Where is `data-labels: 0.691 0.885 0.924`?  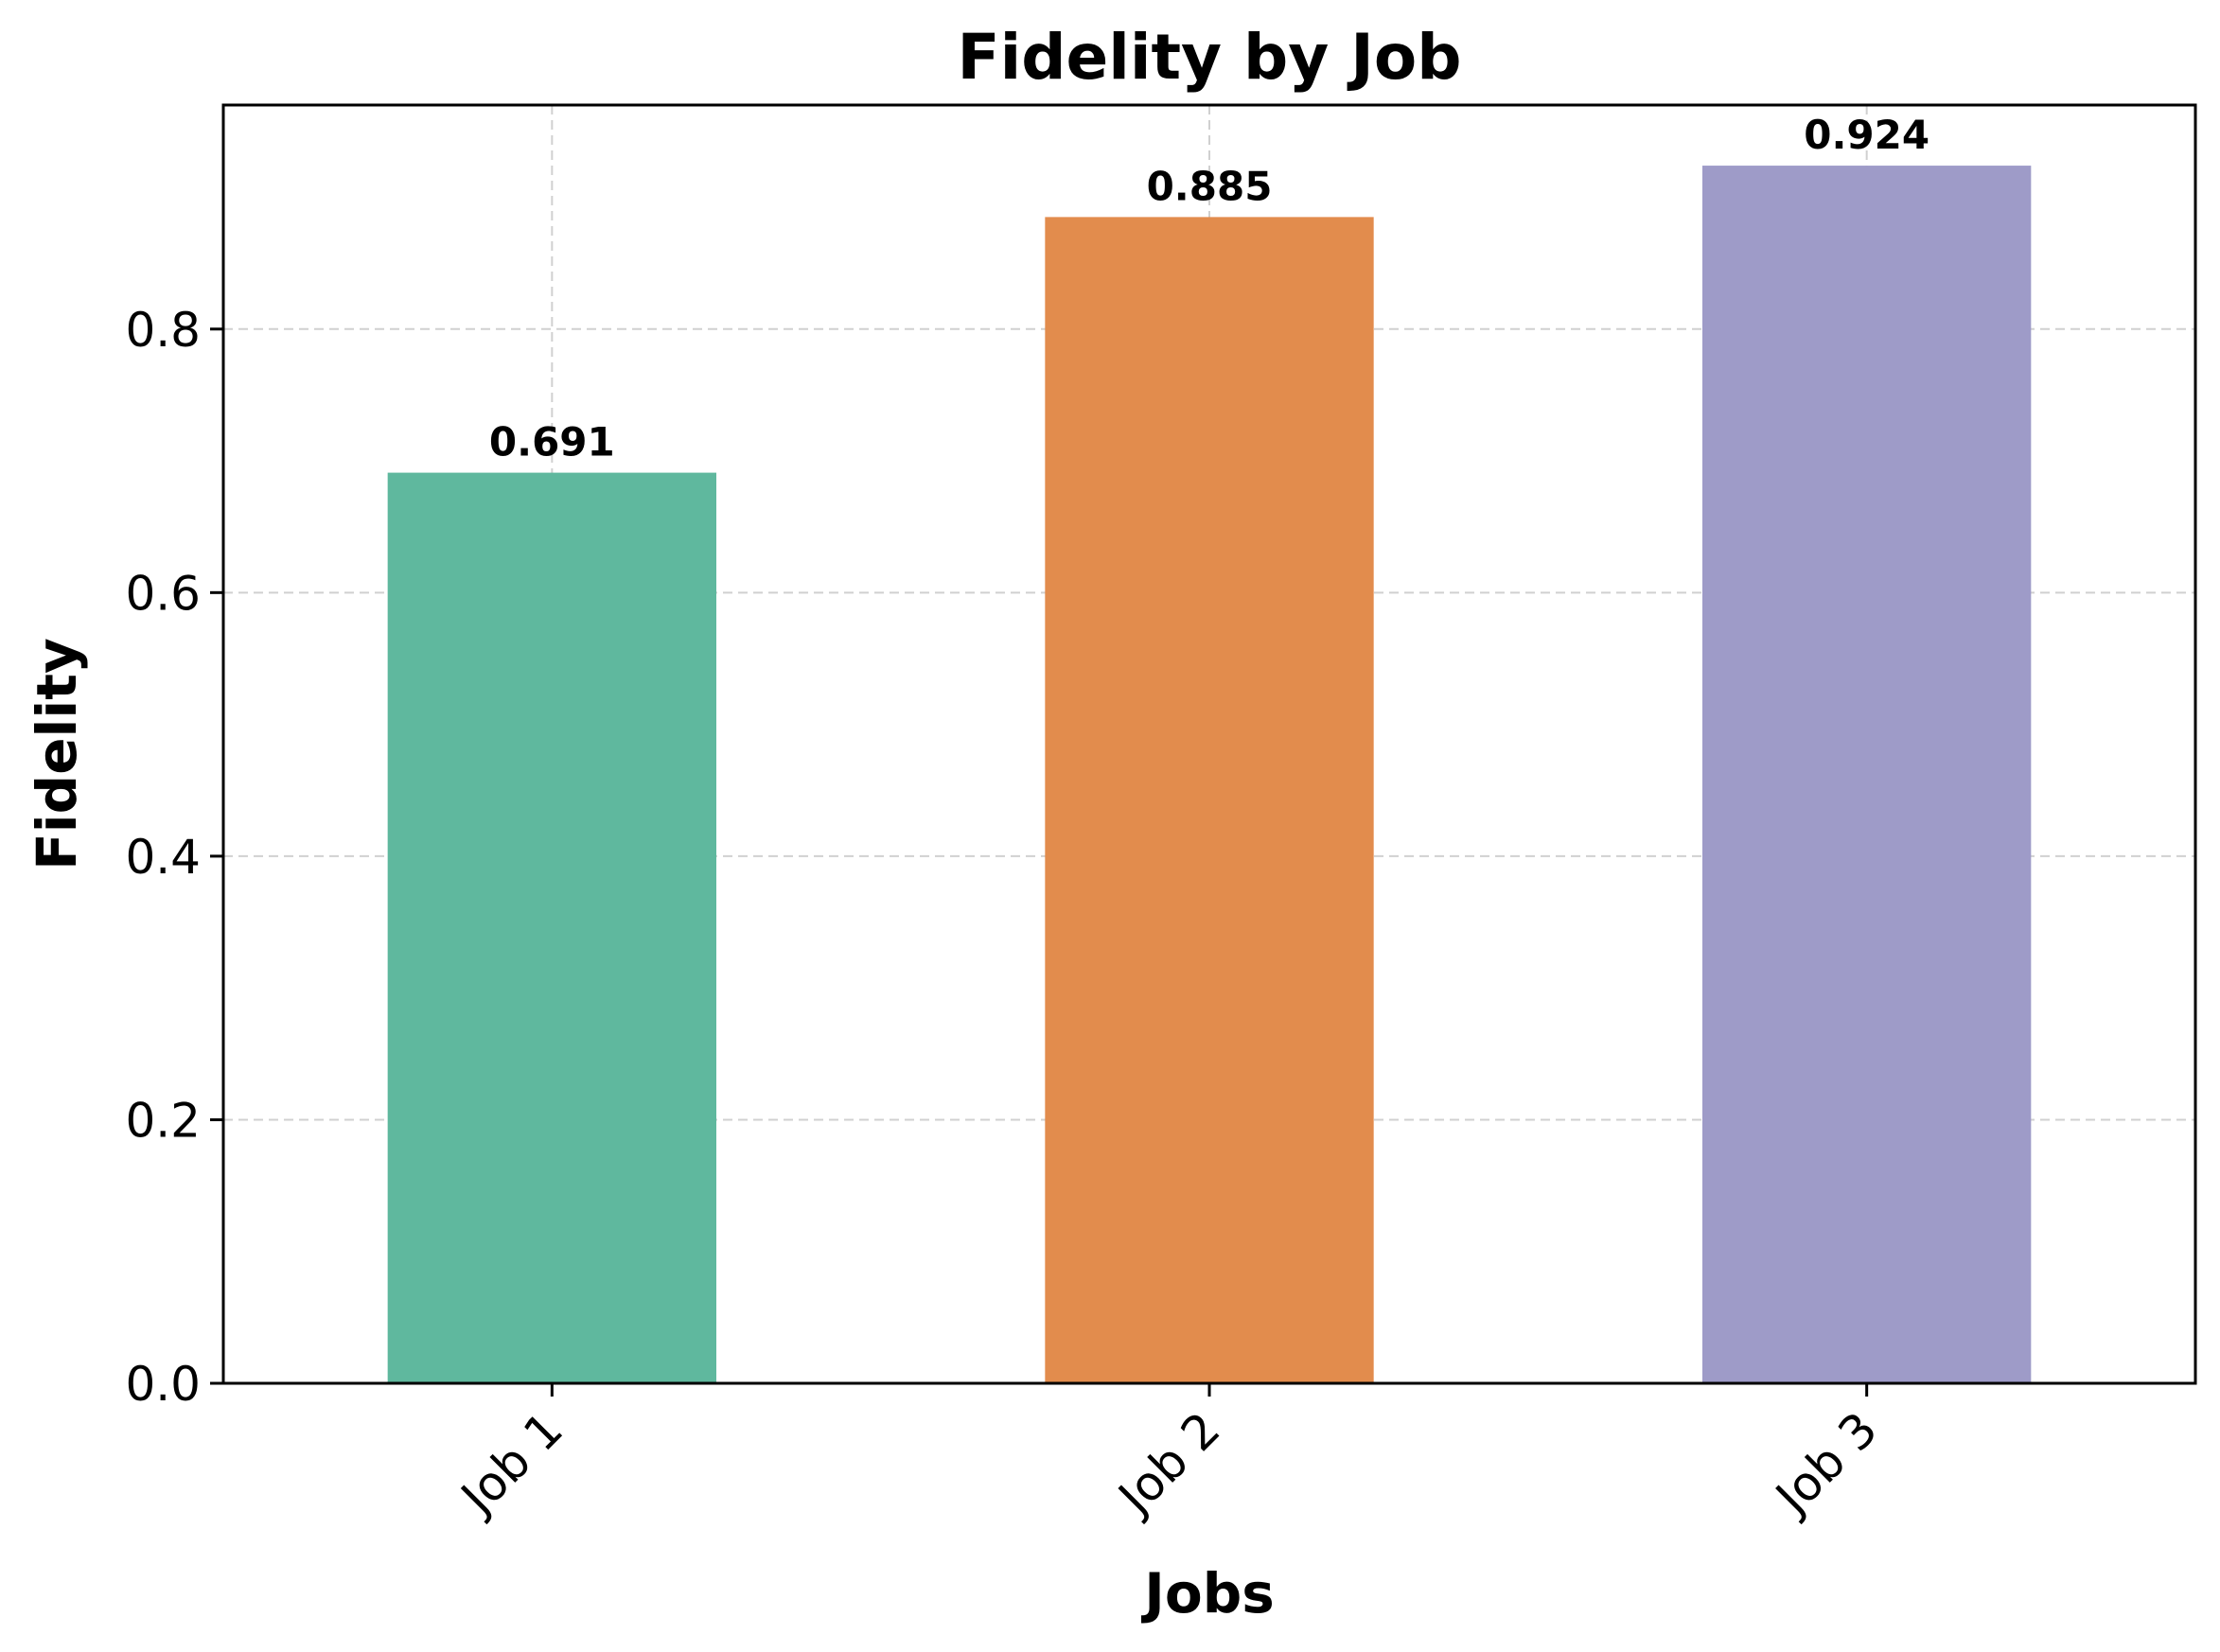
data-labels: 0.691 0.885 0.924 is located at coordinates (1209, 289).